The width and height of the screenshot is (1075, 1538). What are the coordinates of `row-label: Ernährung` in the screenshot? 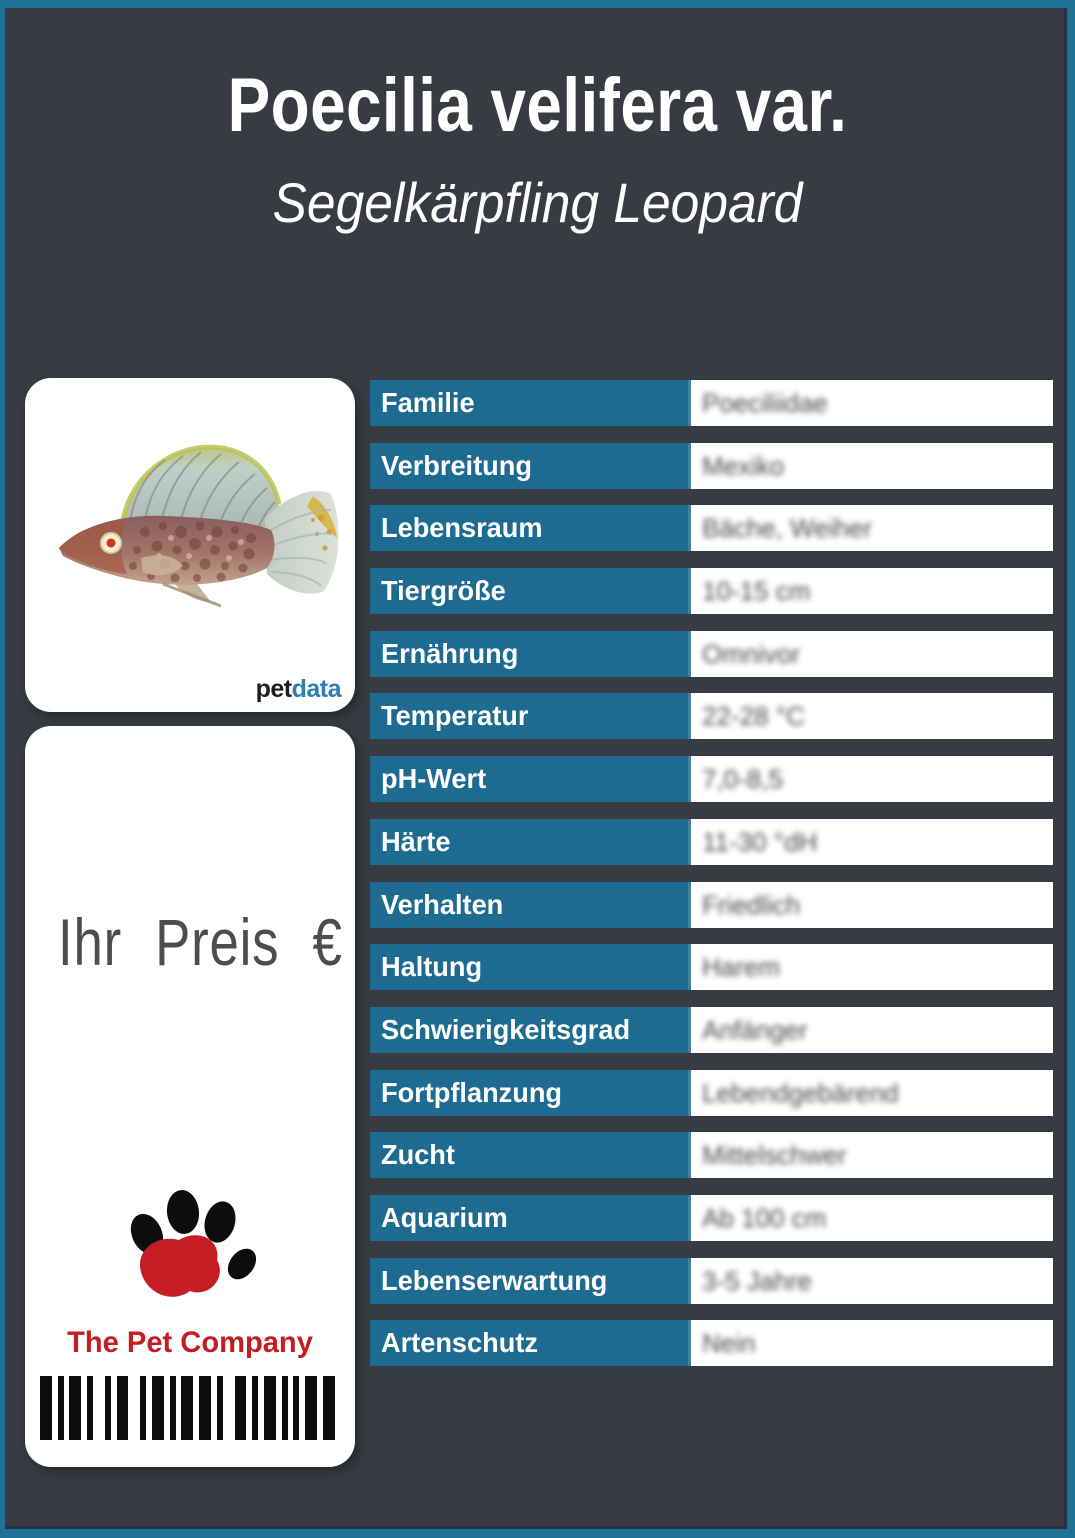 It's located at (529, 653).